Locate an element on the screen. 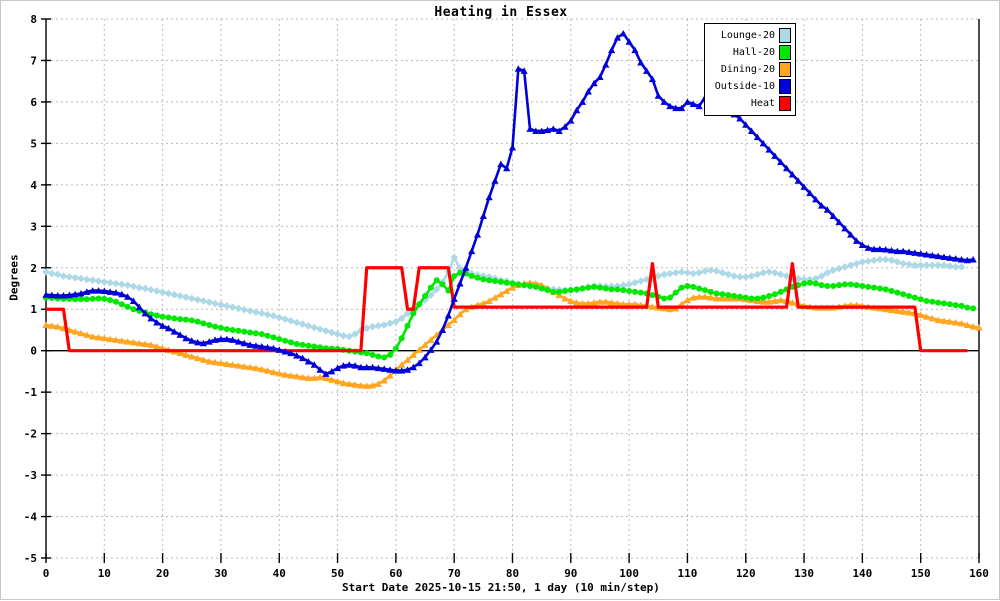  svg-text: -2 is located at coordinates (30, 434).